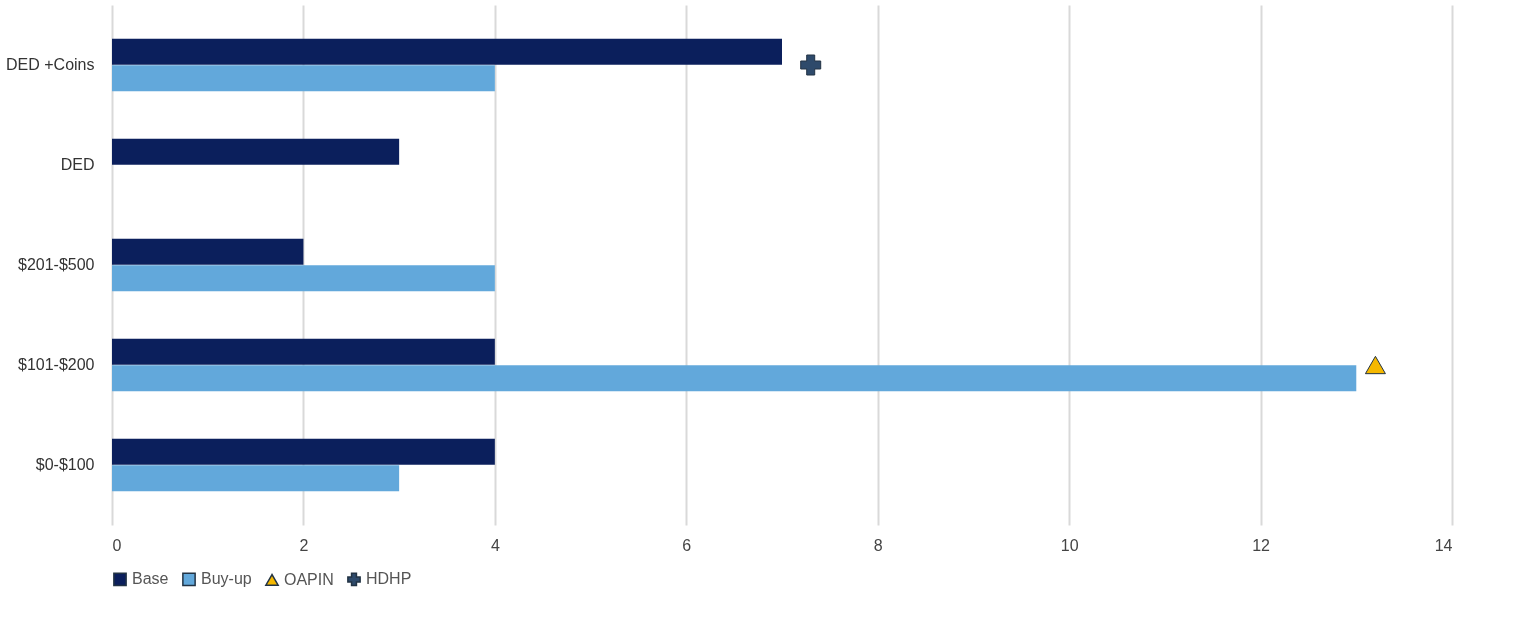 The width and height of the screenshot is (1527, 630). Describe the element at coordinates (65, 464) in the screenshot. I see `y-tick-label: $0-$100` at that location.